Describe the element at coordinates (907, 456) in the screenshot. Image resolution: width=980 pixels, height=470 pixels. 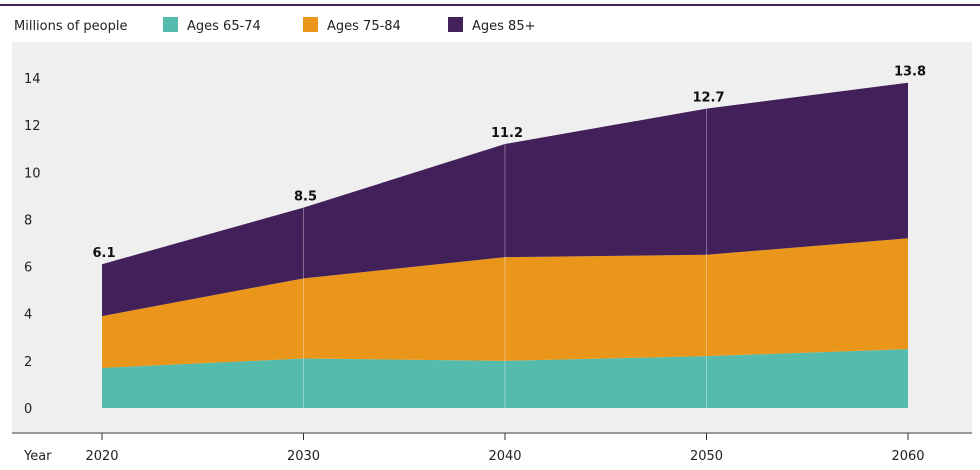
I see `x-tick-label: 2060` at that location.